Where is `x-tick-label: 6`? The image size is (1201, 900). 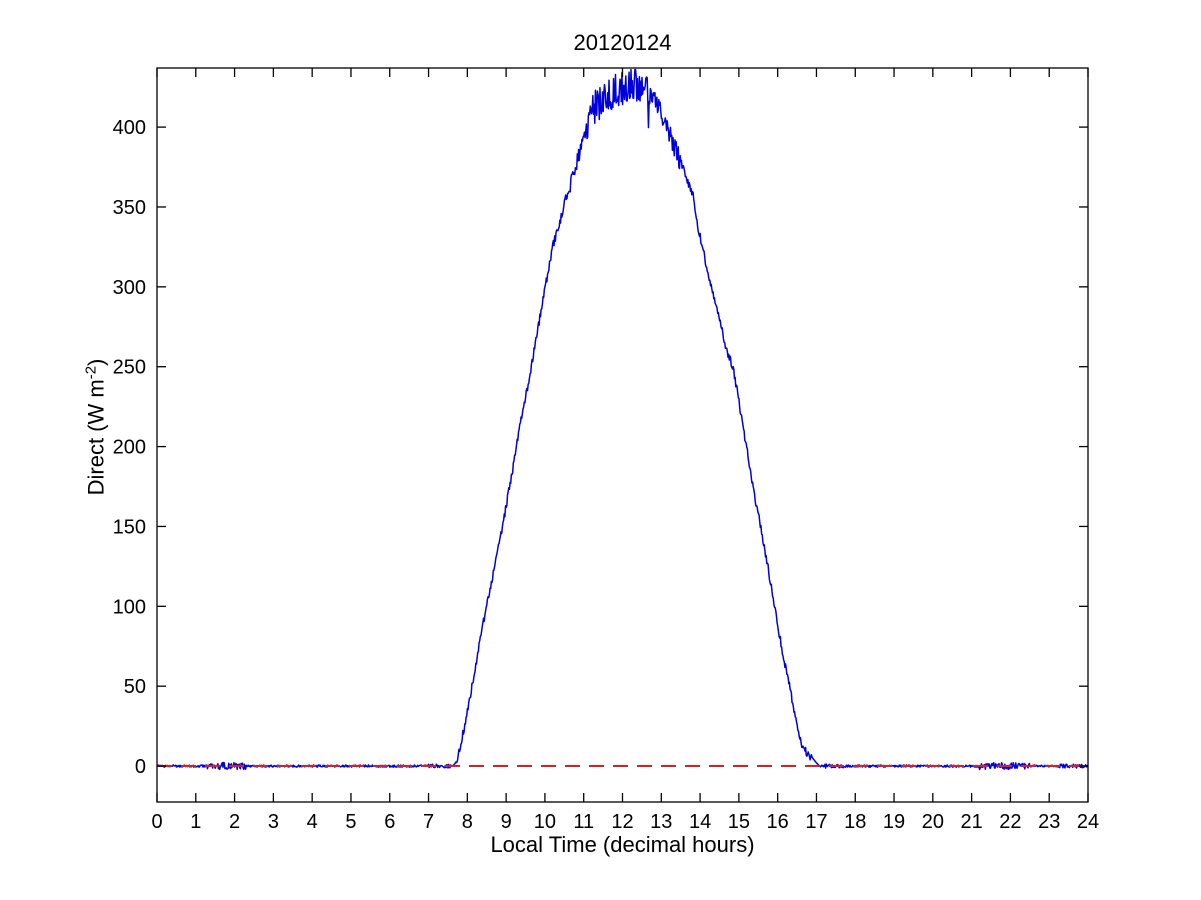 x-tick-label: 6 is located at coordinates (389, 822).